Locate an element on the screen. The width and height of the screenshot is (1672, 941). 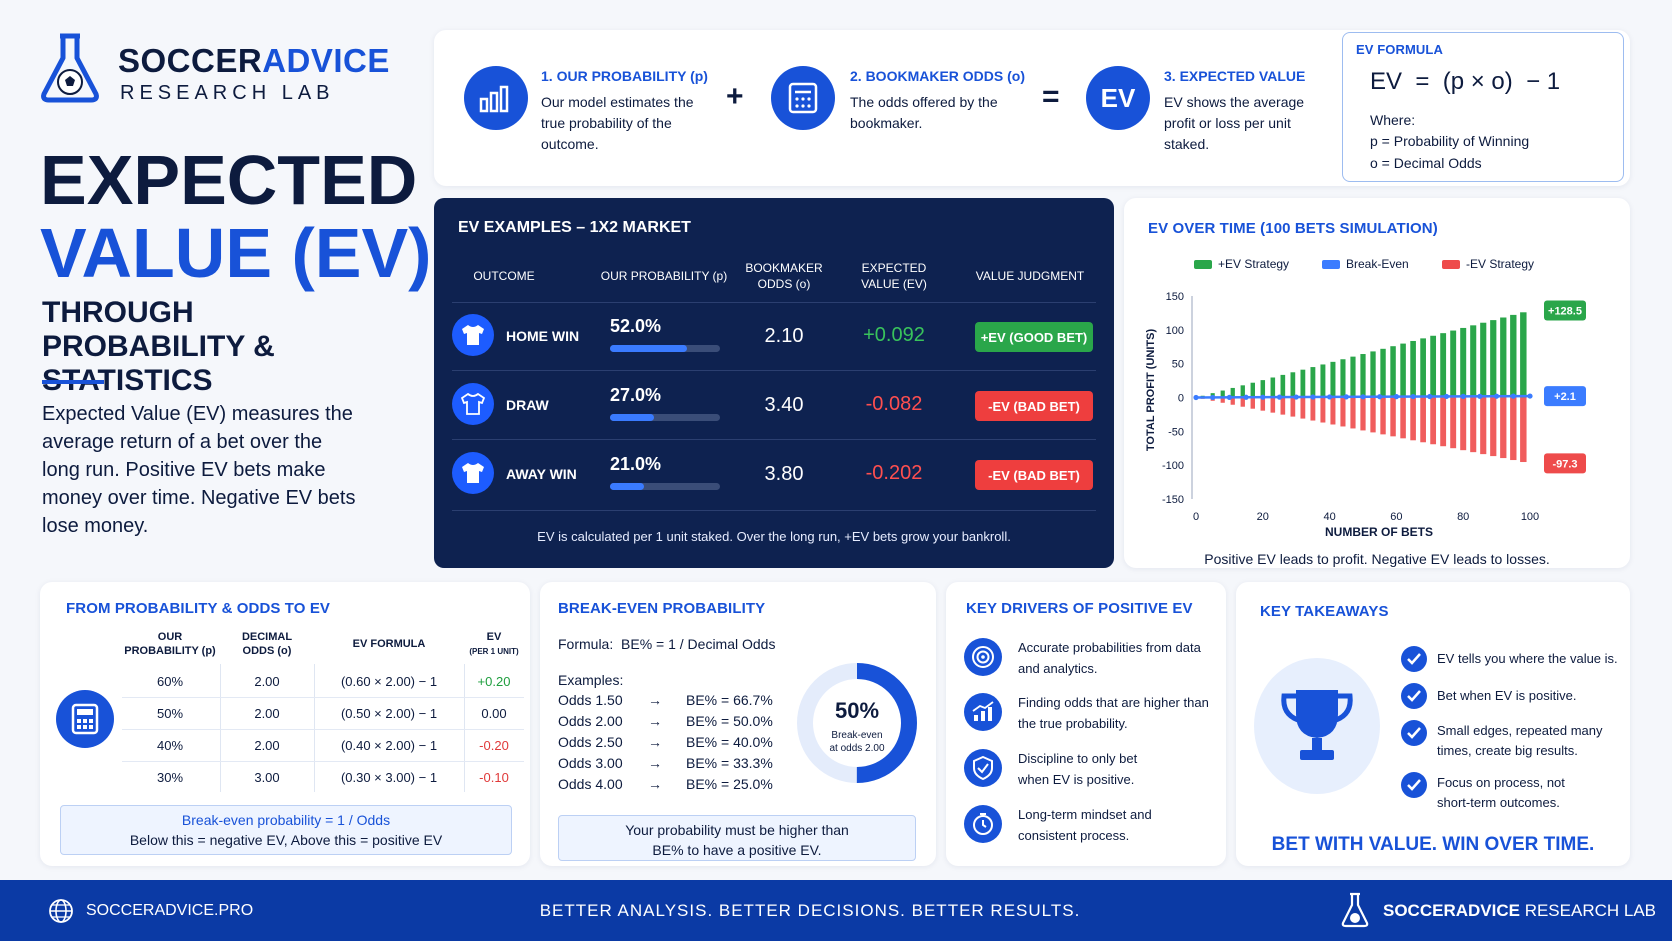
chart-xlabel: NUMBER OF BETS is located at coordinates (1379, 532).